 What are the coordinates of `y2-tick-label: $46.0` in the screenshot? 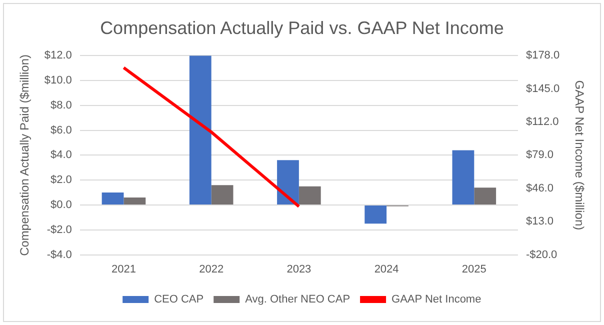 It's located at (540, 188).